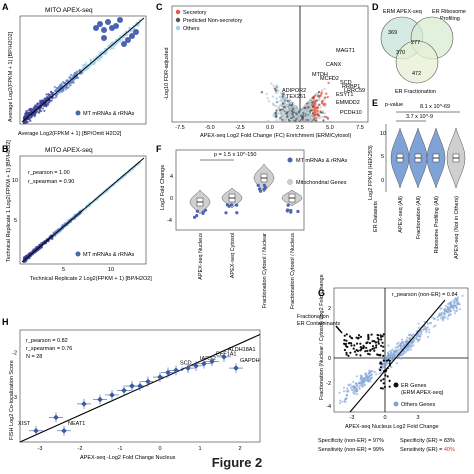 The image size is (474, 474). I want to click on panel-f-ytick-neg4: -4, so click(169, 221).